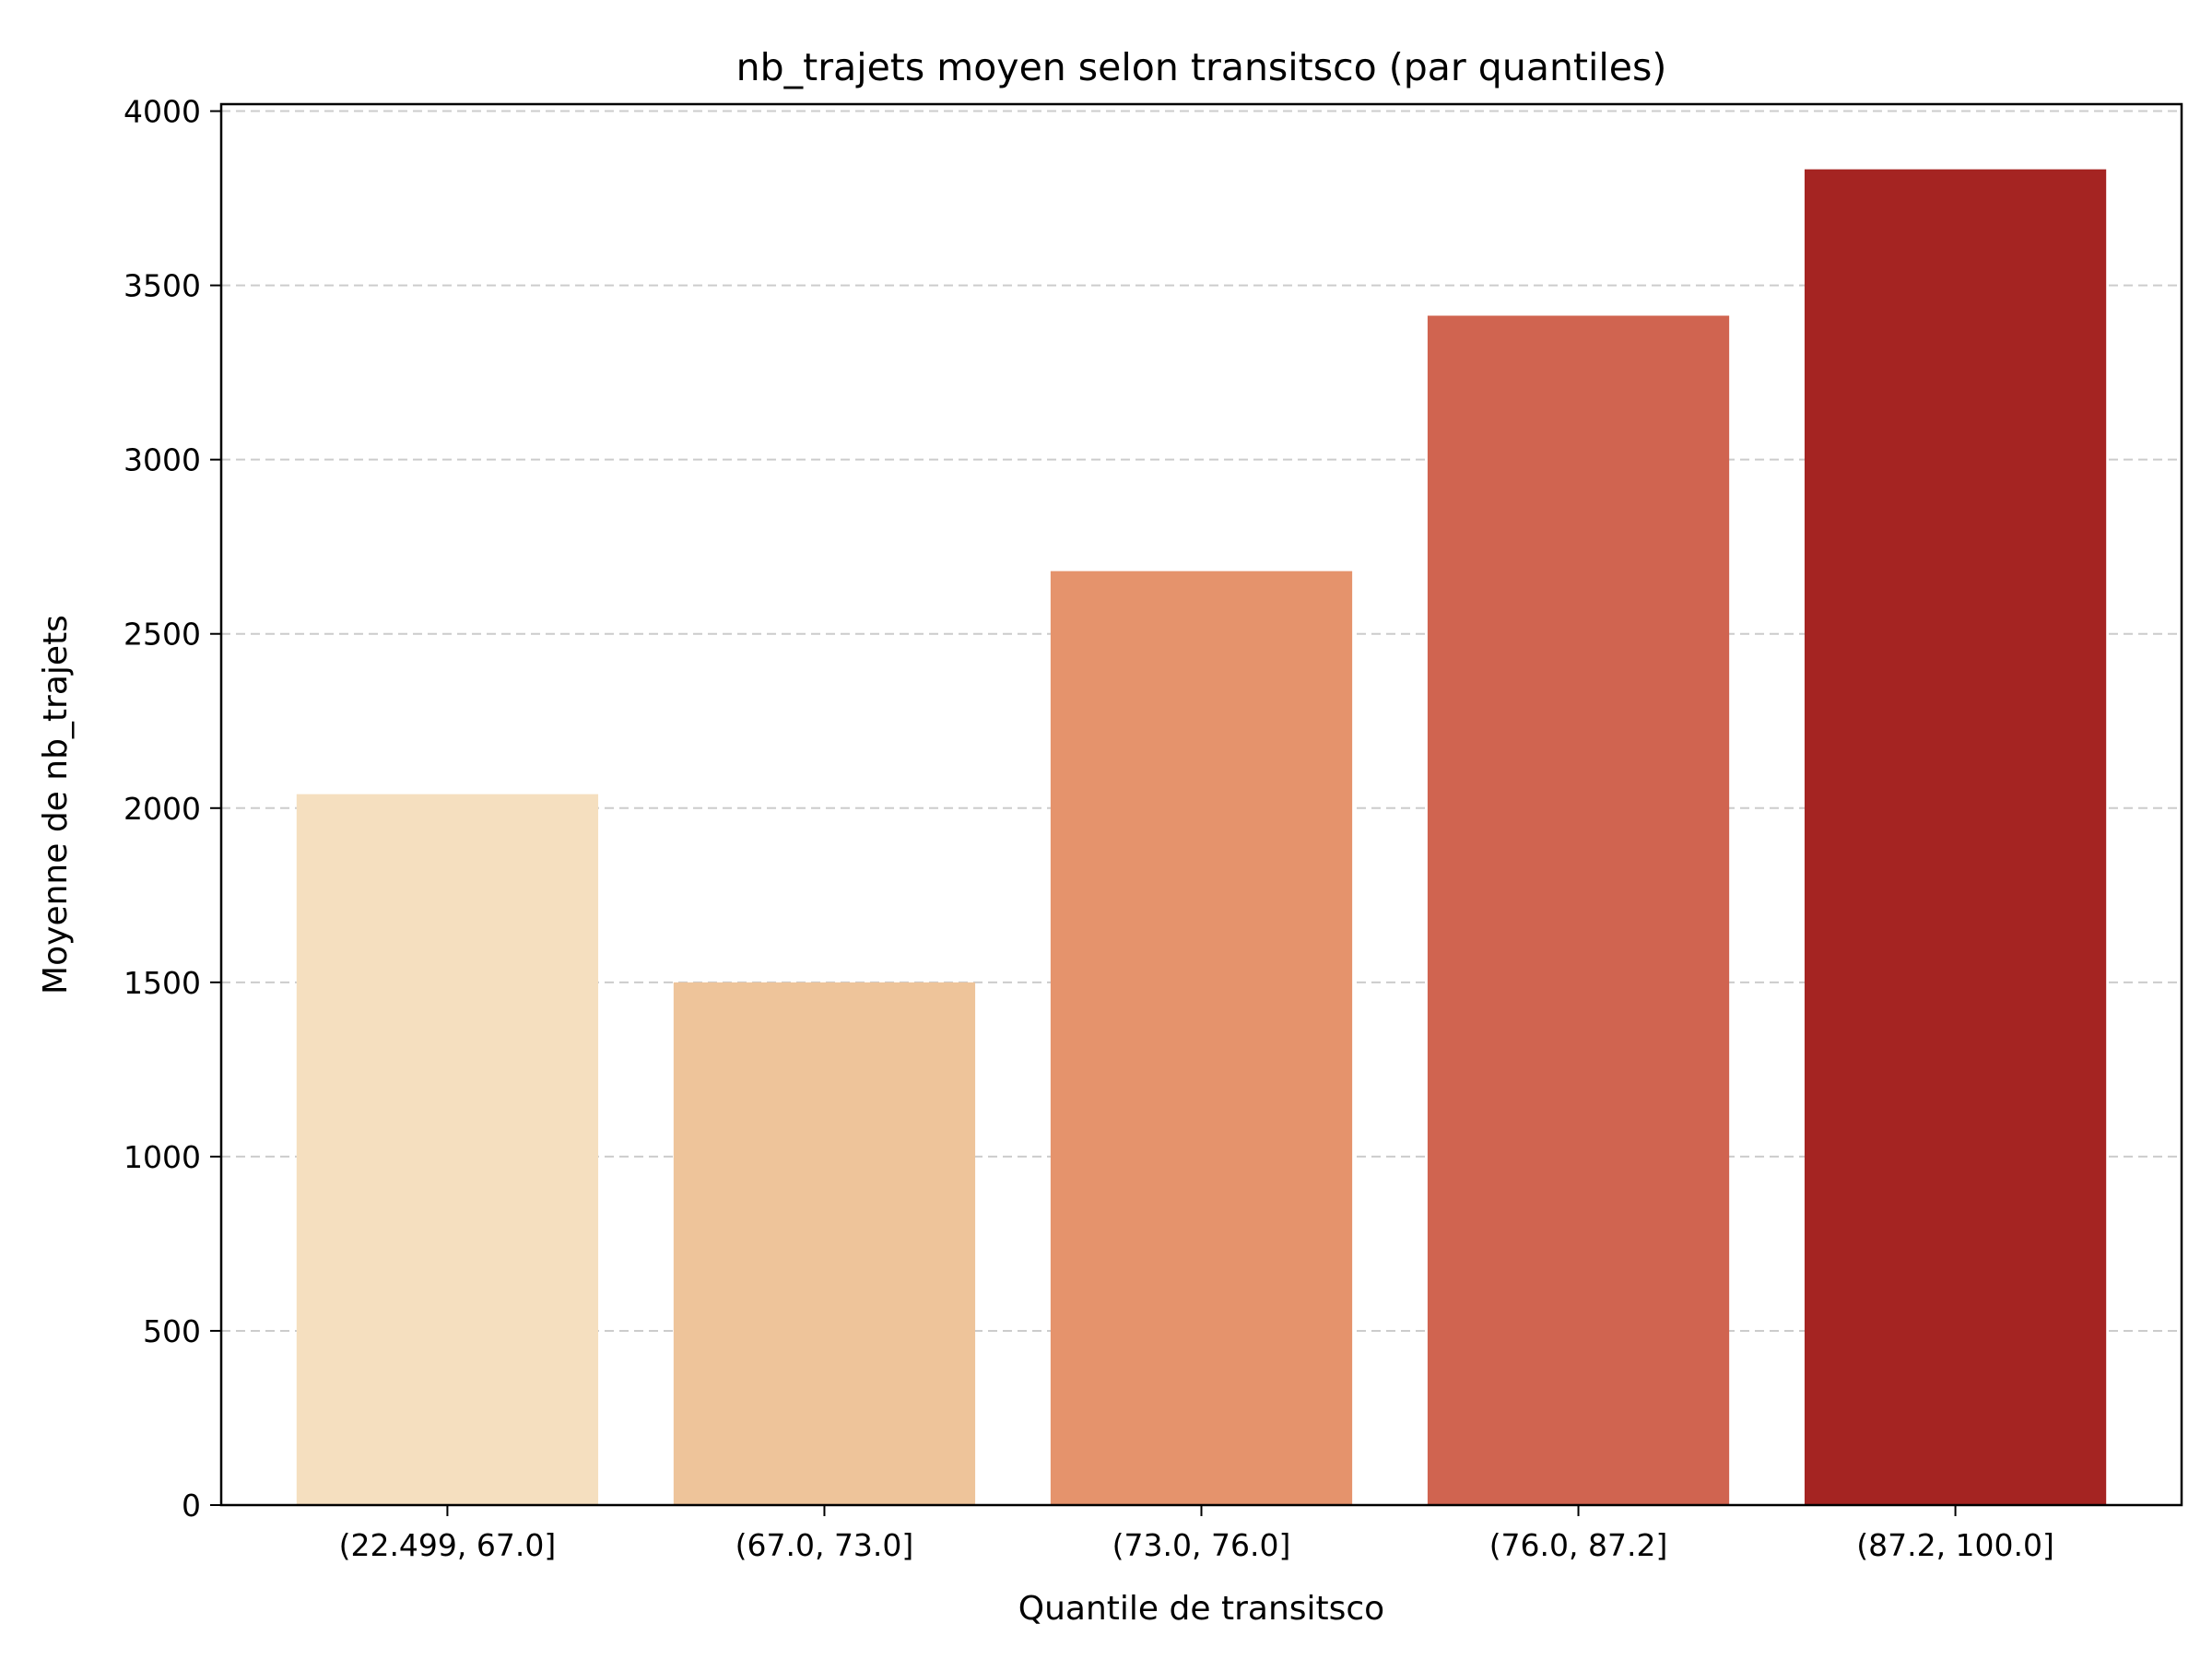  What do you see at coordinates (1955, 1545) in the screenshot?
I see `x-tick-label: (87.2, 100.0]` at bounding box center [1955, 1545].